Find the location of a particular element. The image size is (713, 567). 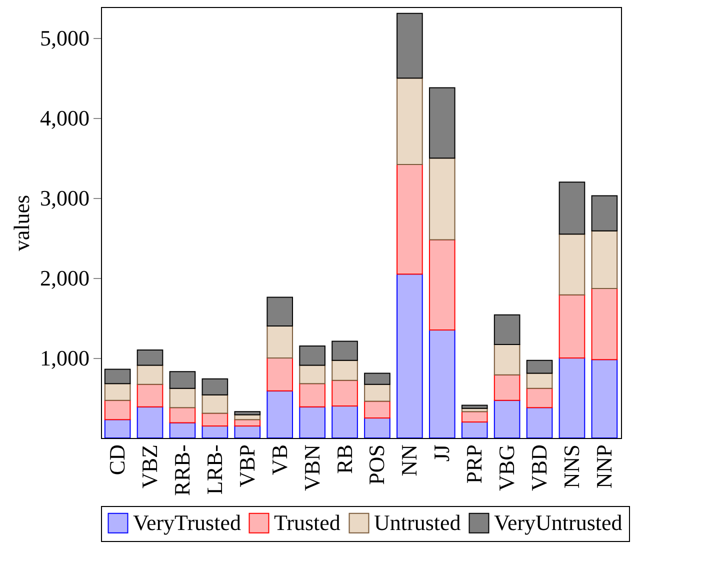

x-tick-label: VBP is located at coordinates (247, 466).